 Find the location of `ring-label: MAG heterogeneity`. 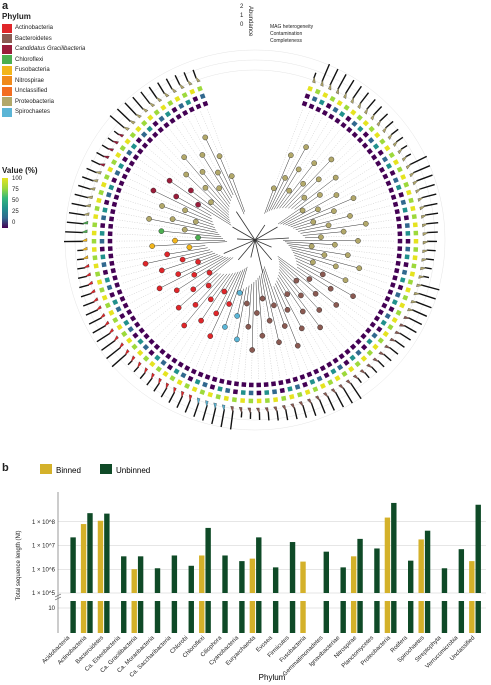

ring-label: MAG heterogeneity is located at coordinates (292, 27).